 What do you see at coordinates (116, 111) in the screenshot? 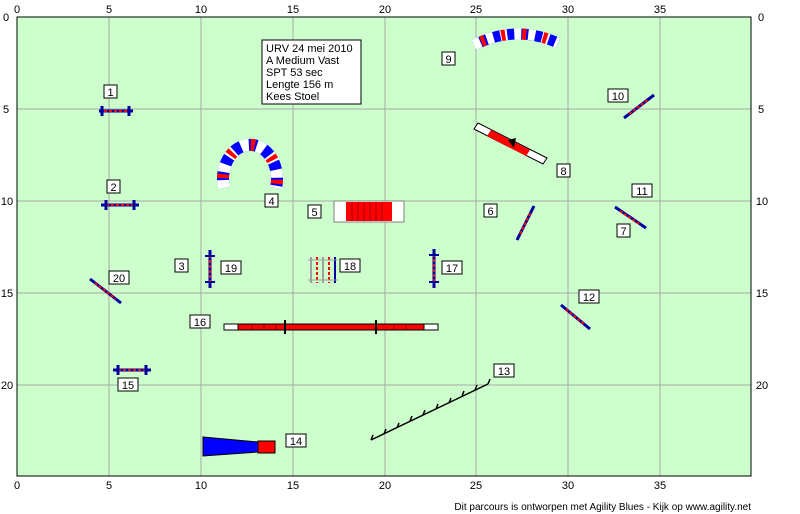
I see `obstacle-1-jump` at bounding box center [116, 111].